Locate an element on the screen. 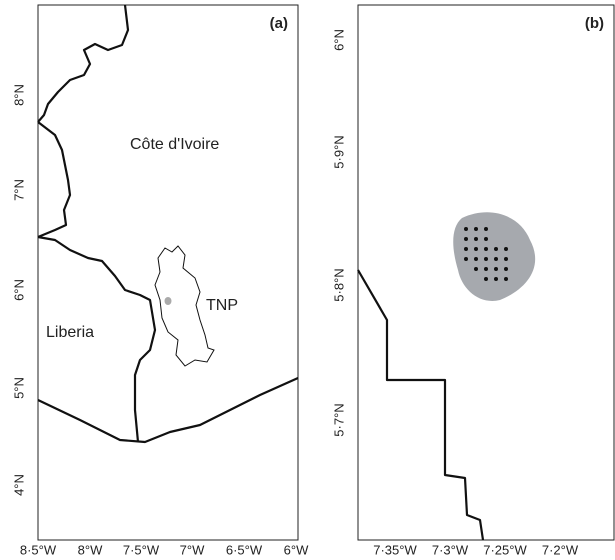 The image size is (615, 560). x-tick-label: 6·5°W is located at coordinates (244, 549).